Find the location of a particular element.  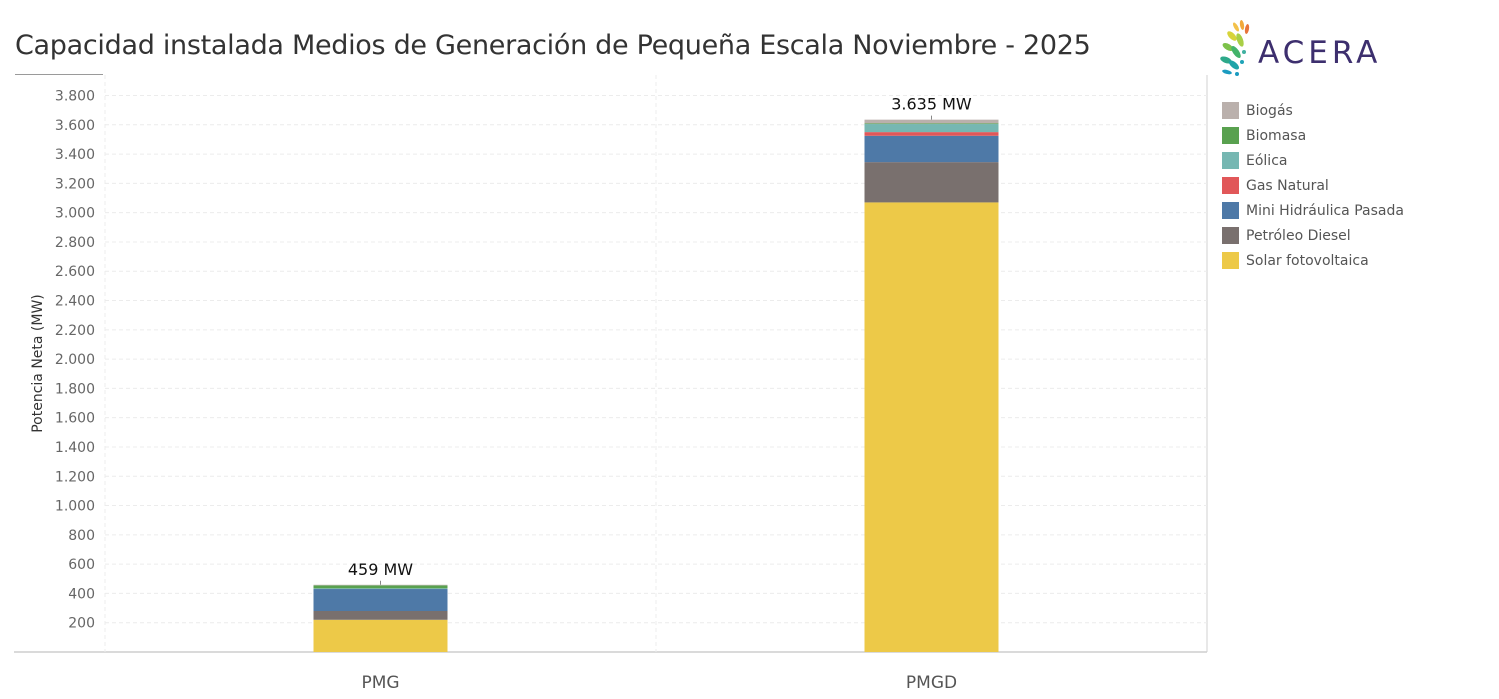

legend-item: Solar fotovoltaica is located at coordinates (1357, 260).